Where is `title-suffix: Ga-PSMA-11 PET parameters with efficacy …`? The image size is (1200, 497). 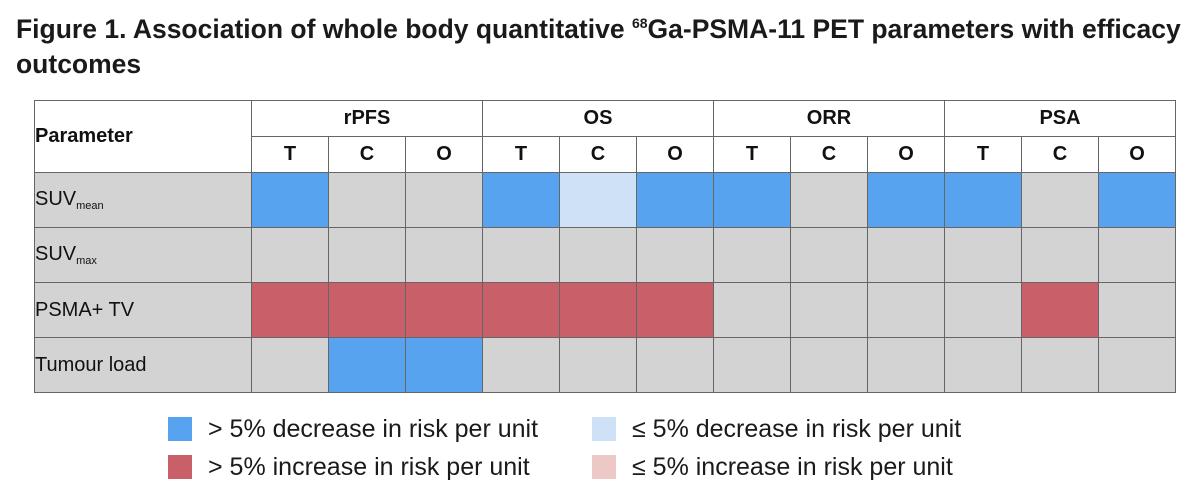 title-suffix: Ga-PSMA-11 PET parameters with efficacy … is located at coordinates (598, 46).